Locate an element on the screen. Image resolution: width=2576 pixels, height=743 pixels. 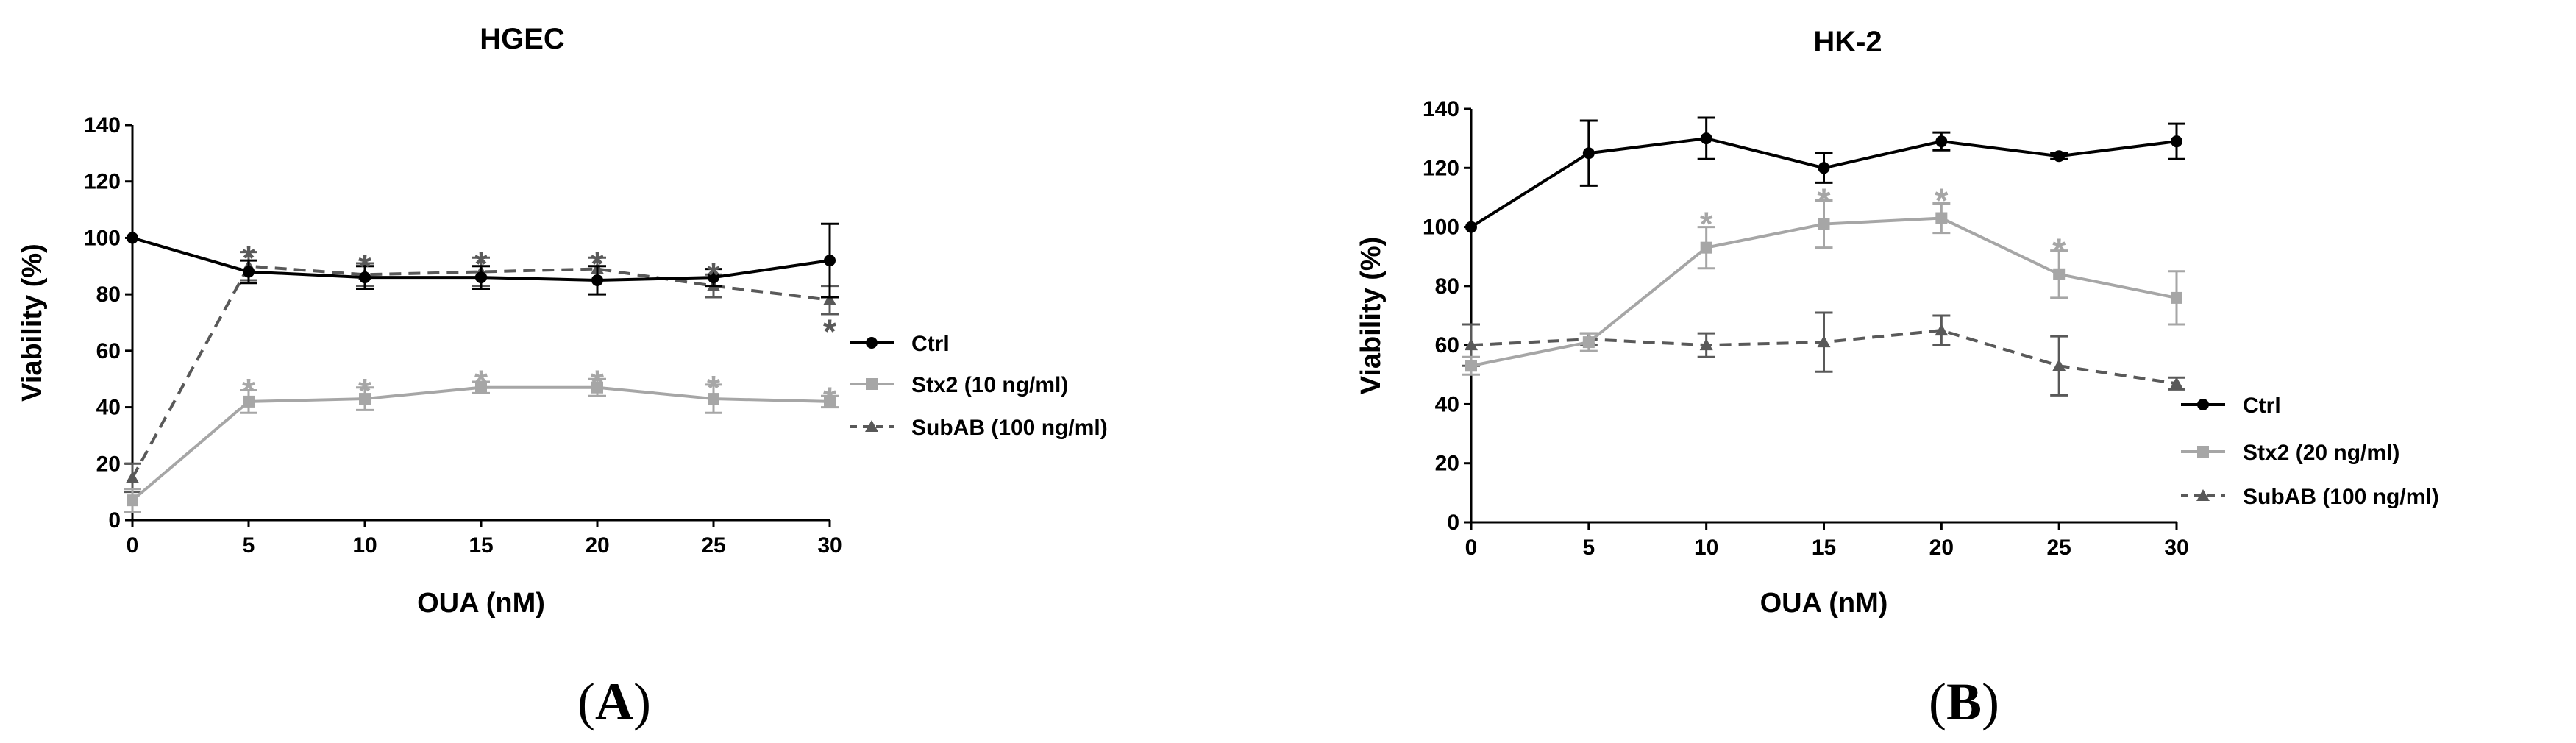
x-tick-label: 30 is located at coordinates (829, 545).